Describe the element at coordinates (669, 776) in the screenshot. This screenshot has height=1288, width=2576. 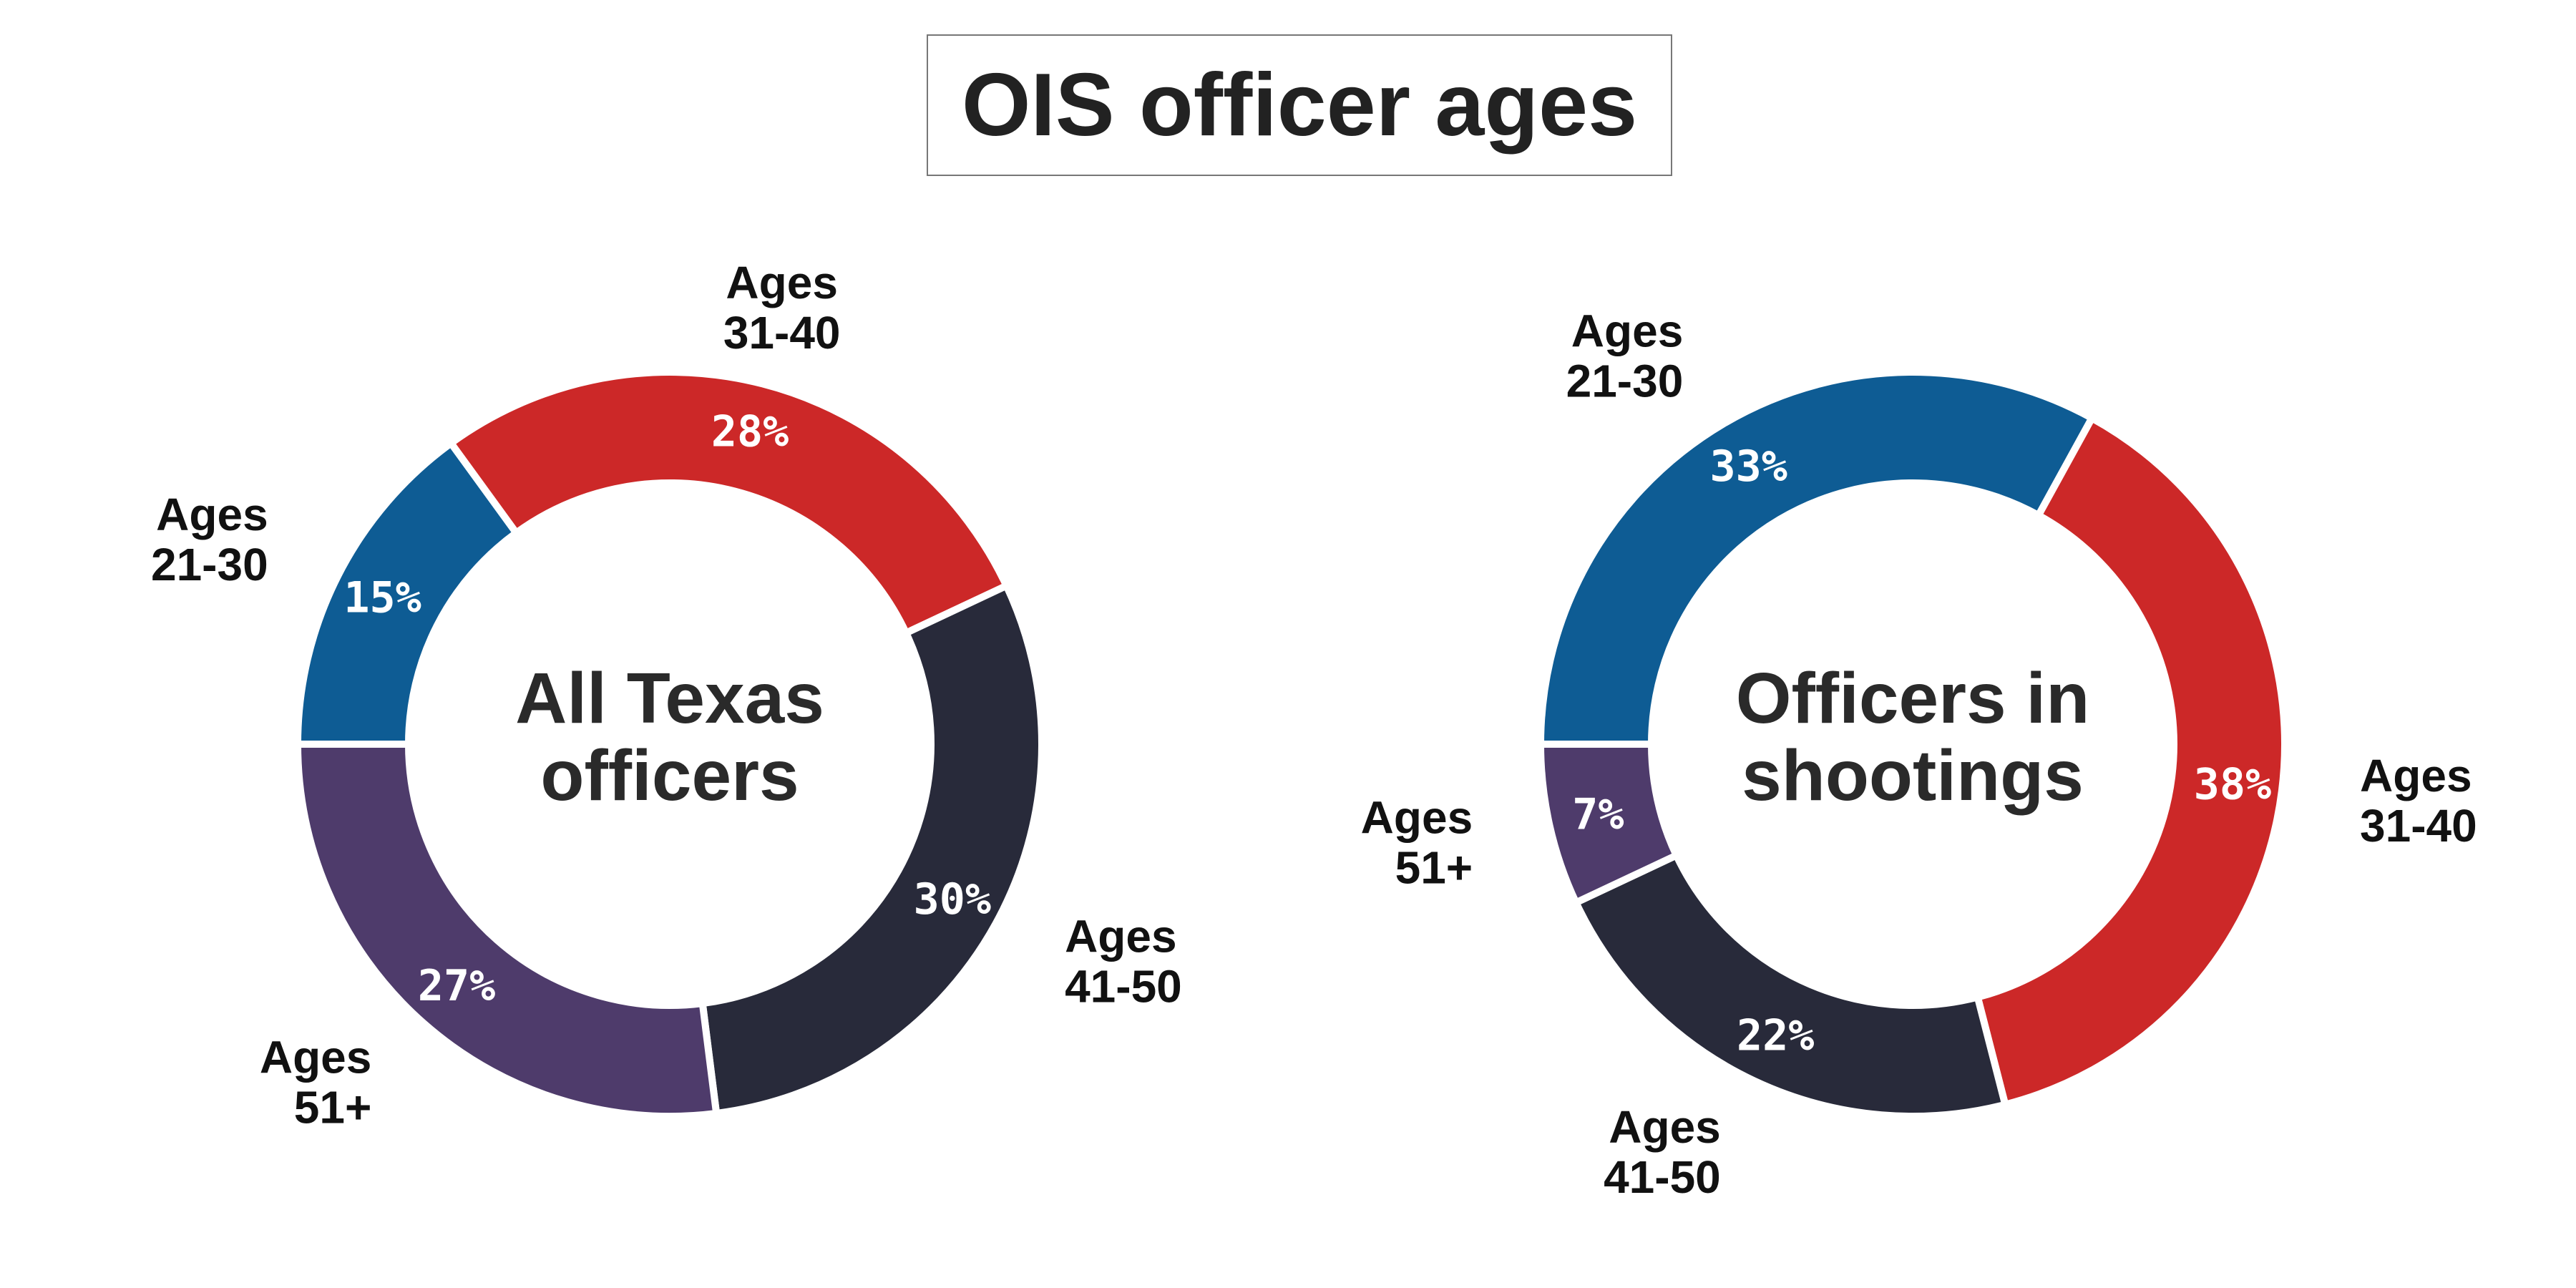
I see `center-label-line: officers` at that location.